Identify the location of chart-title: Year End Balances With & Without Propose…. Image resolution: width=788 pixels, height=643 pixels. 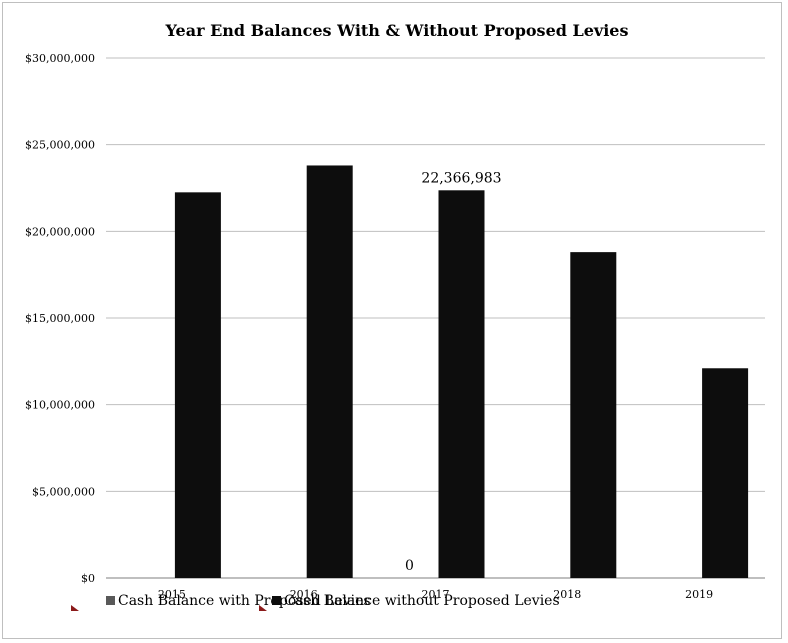
(397, 30).